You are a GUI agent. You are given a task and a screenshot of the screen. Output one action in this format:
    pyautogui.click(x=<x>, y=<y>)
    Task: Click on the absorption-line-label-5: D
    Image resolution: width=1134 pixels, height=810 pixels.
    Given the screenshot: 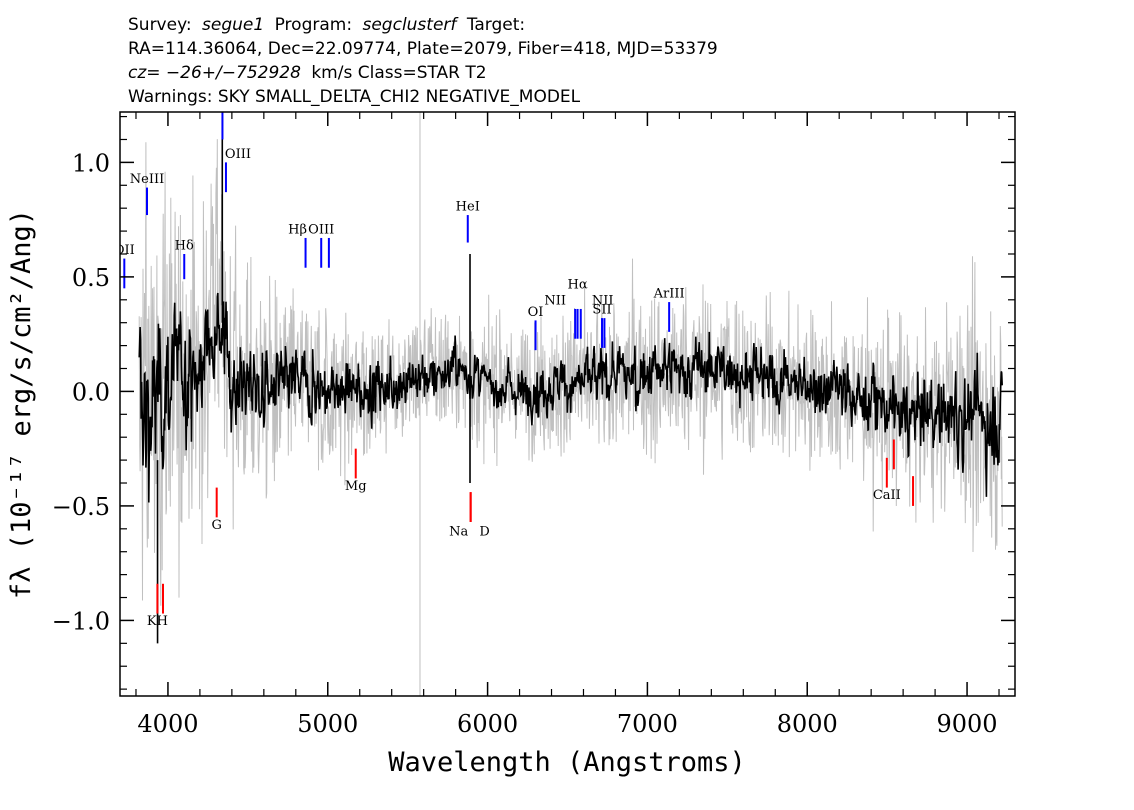 What is the action you would take?
    pyautogui.click(x=484, y=532)
    